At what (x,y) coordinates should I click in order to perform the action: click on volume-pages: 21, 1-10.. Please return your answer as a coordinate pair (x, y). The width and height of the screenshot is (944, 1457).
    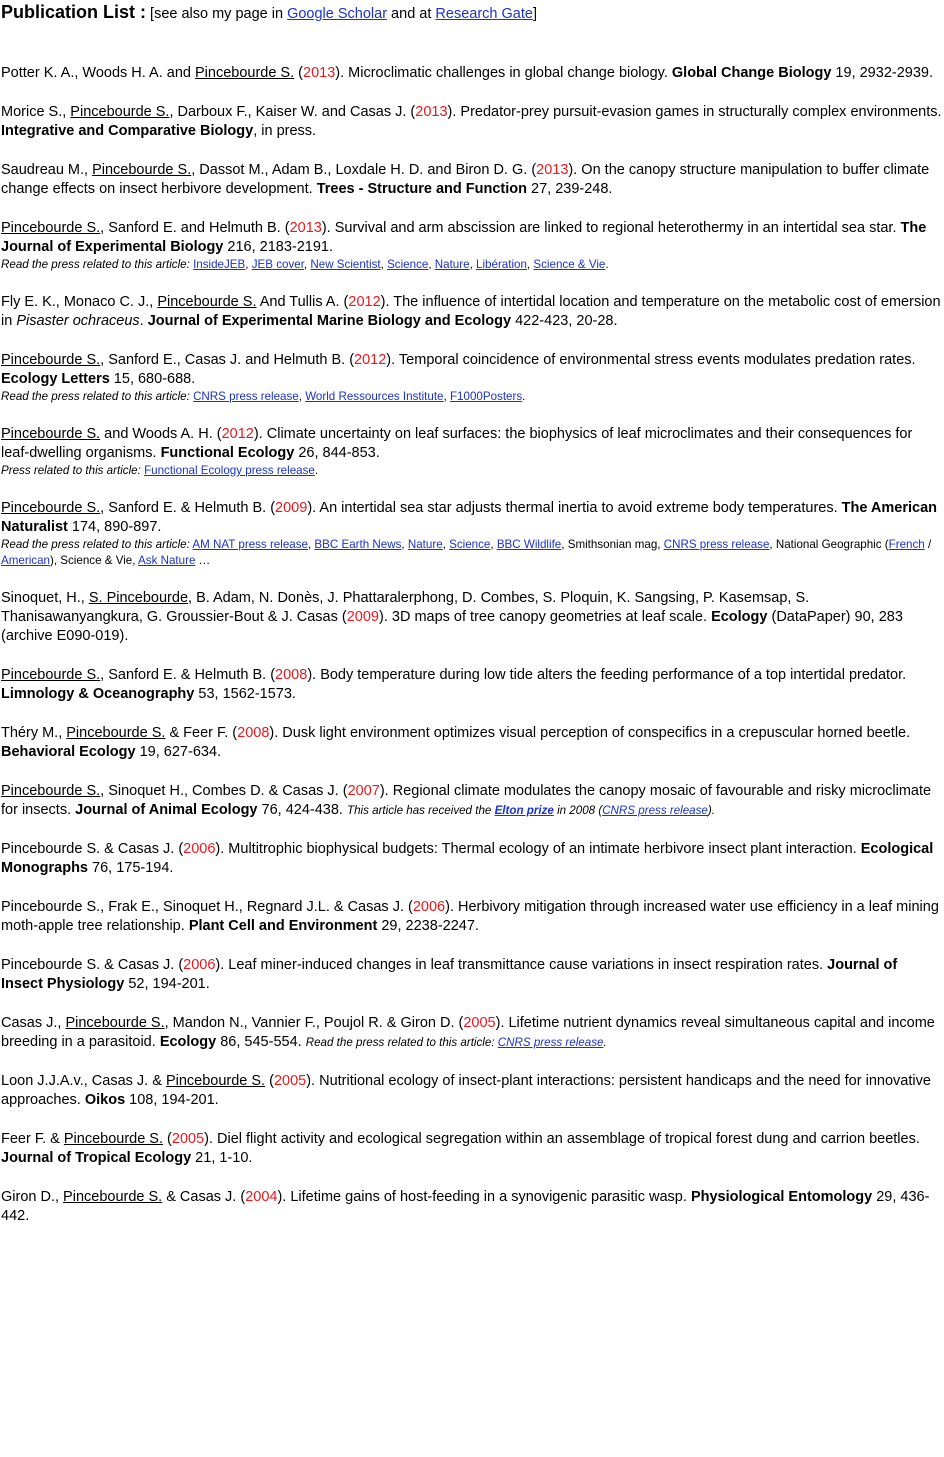
    Looking at the image, I should click on (222, 1158).